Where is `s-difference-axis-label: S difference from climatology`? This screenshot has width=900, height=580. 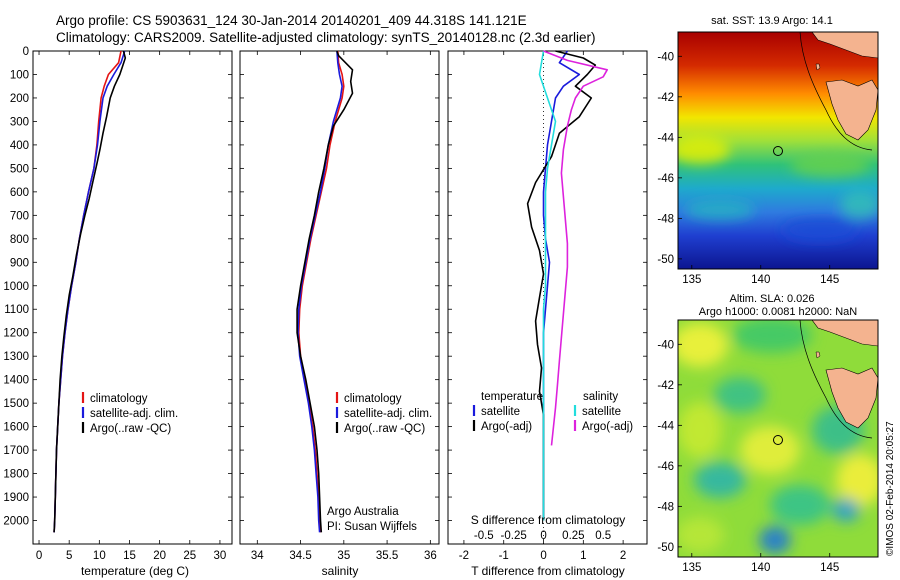 s-difference-axis-label: S difference from climatology is located at coordinates (548, 520).